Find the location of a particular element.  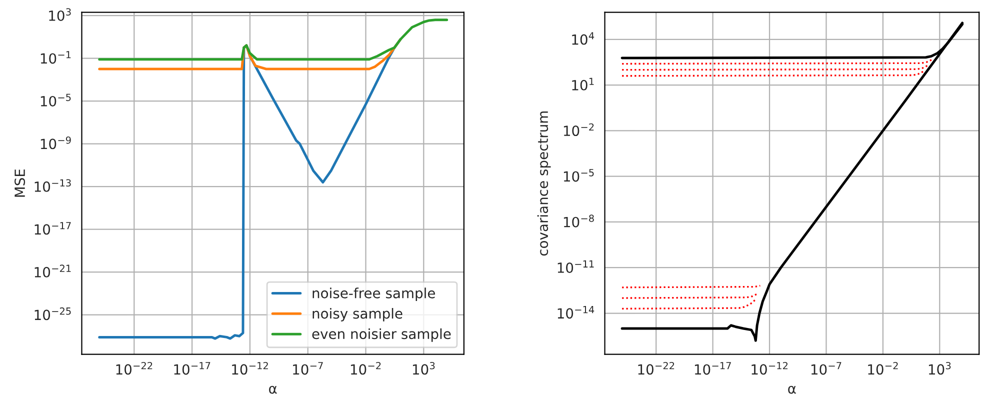

legend-label: noise-free sample is located at coordinates (373, 295).